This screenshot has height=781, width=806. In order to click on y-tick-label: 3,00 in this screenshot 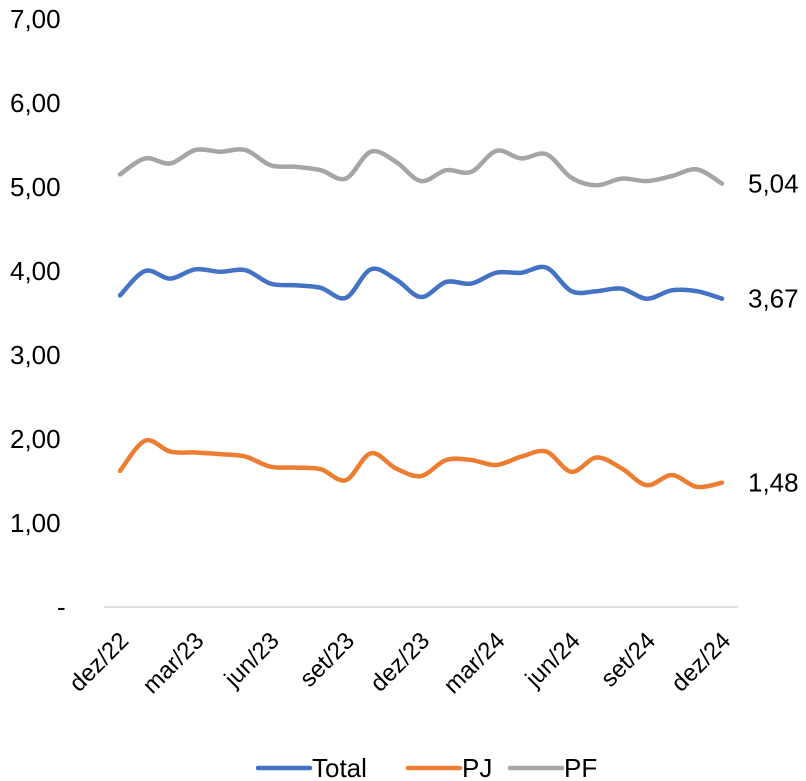, I will do `click(35, 355)`.